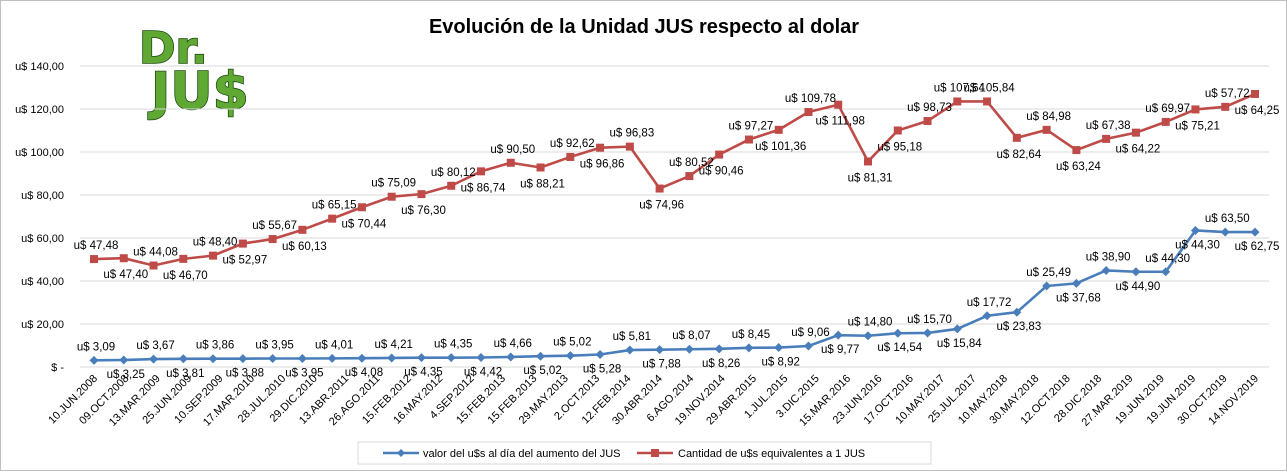  I want to click on data-label: u$ 4,08, so click(364, 373).